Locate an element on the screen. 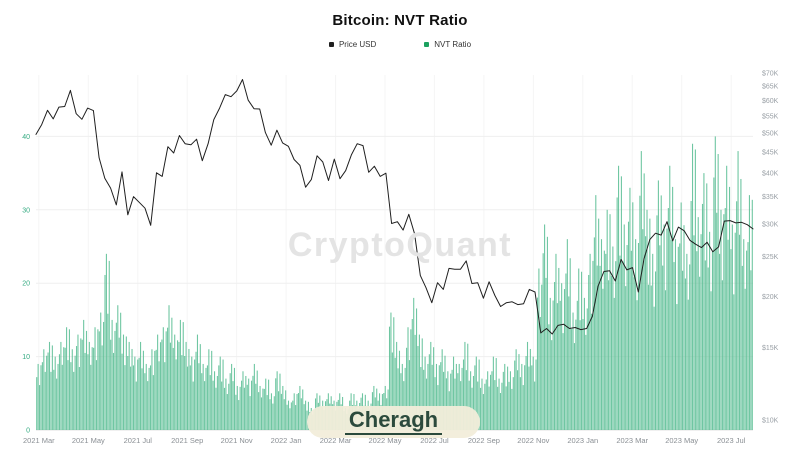 The height and width of the screenshot is (450, 800). legend: Price USD NVT Ratio is located at coordinates (400, 44).